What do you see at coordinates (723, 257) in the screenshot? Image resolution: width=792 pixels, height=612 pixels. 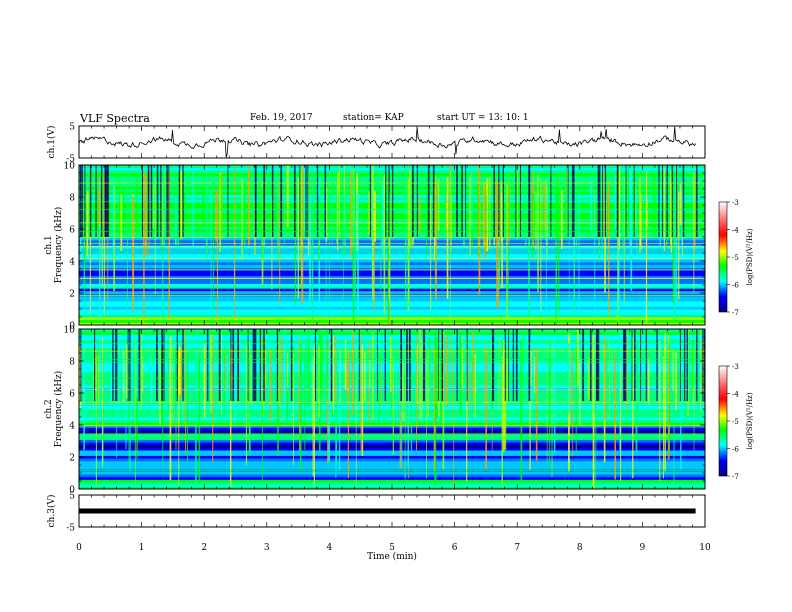 I see `colorbar-ch1` at bounding box center [723, 257].